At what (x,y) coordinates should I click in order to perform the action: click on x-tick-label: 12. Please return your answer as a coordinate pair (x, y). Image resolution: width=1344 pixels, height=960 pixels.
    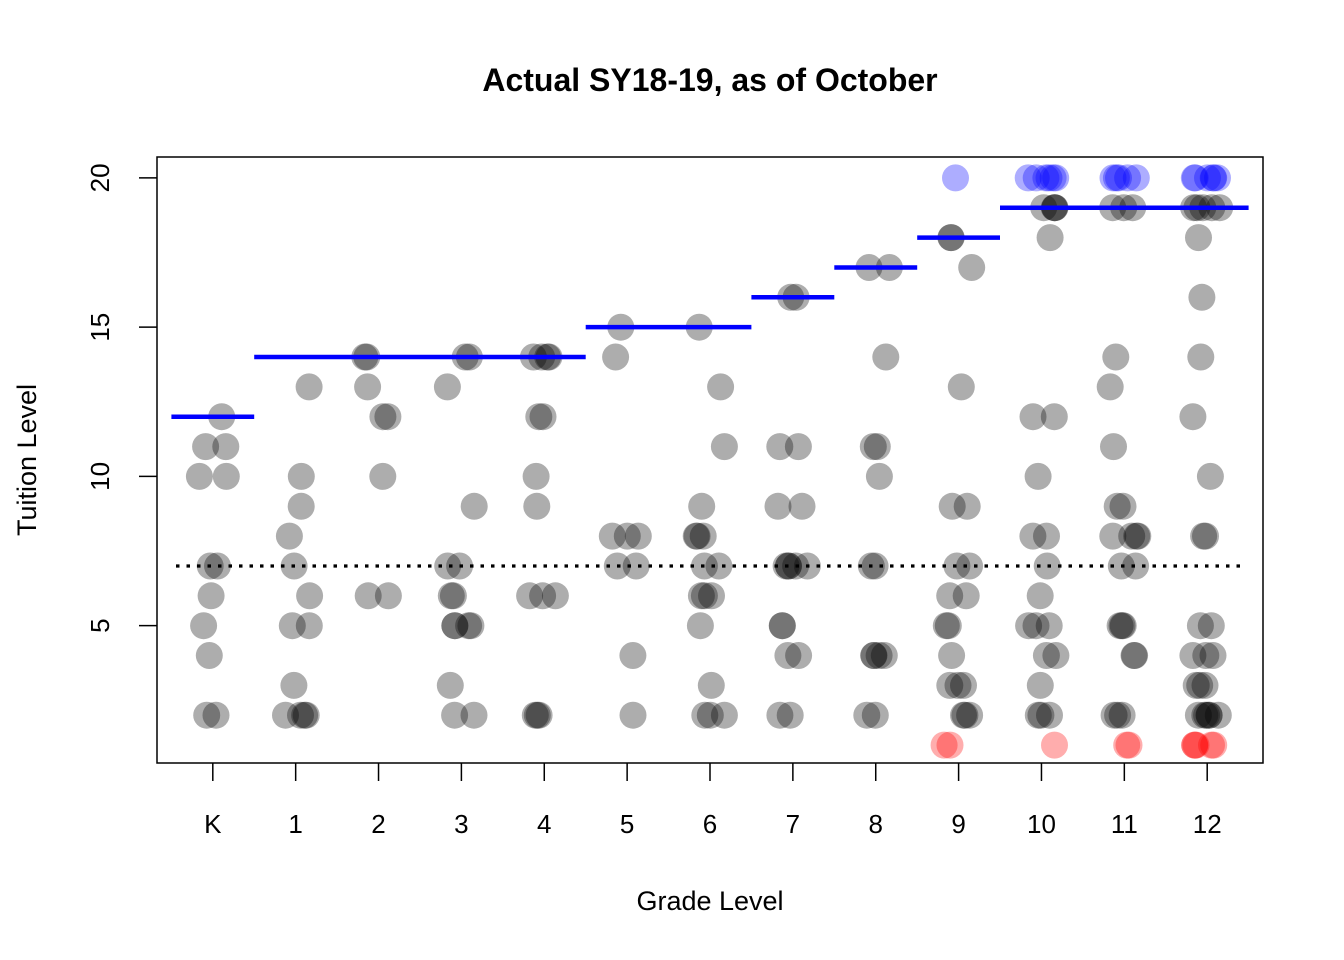
    Looking at the image, I should click on (1207, 824).